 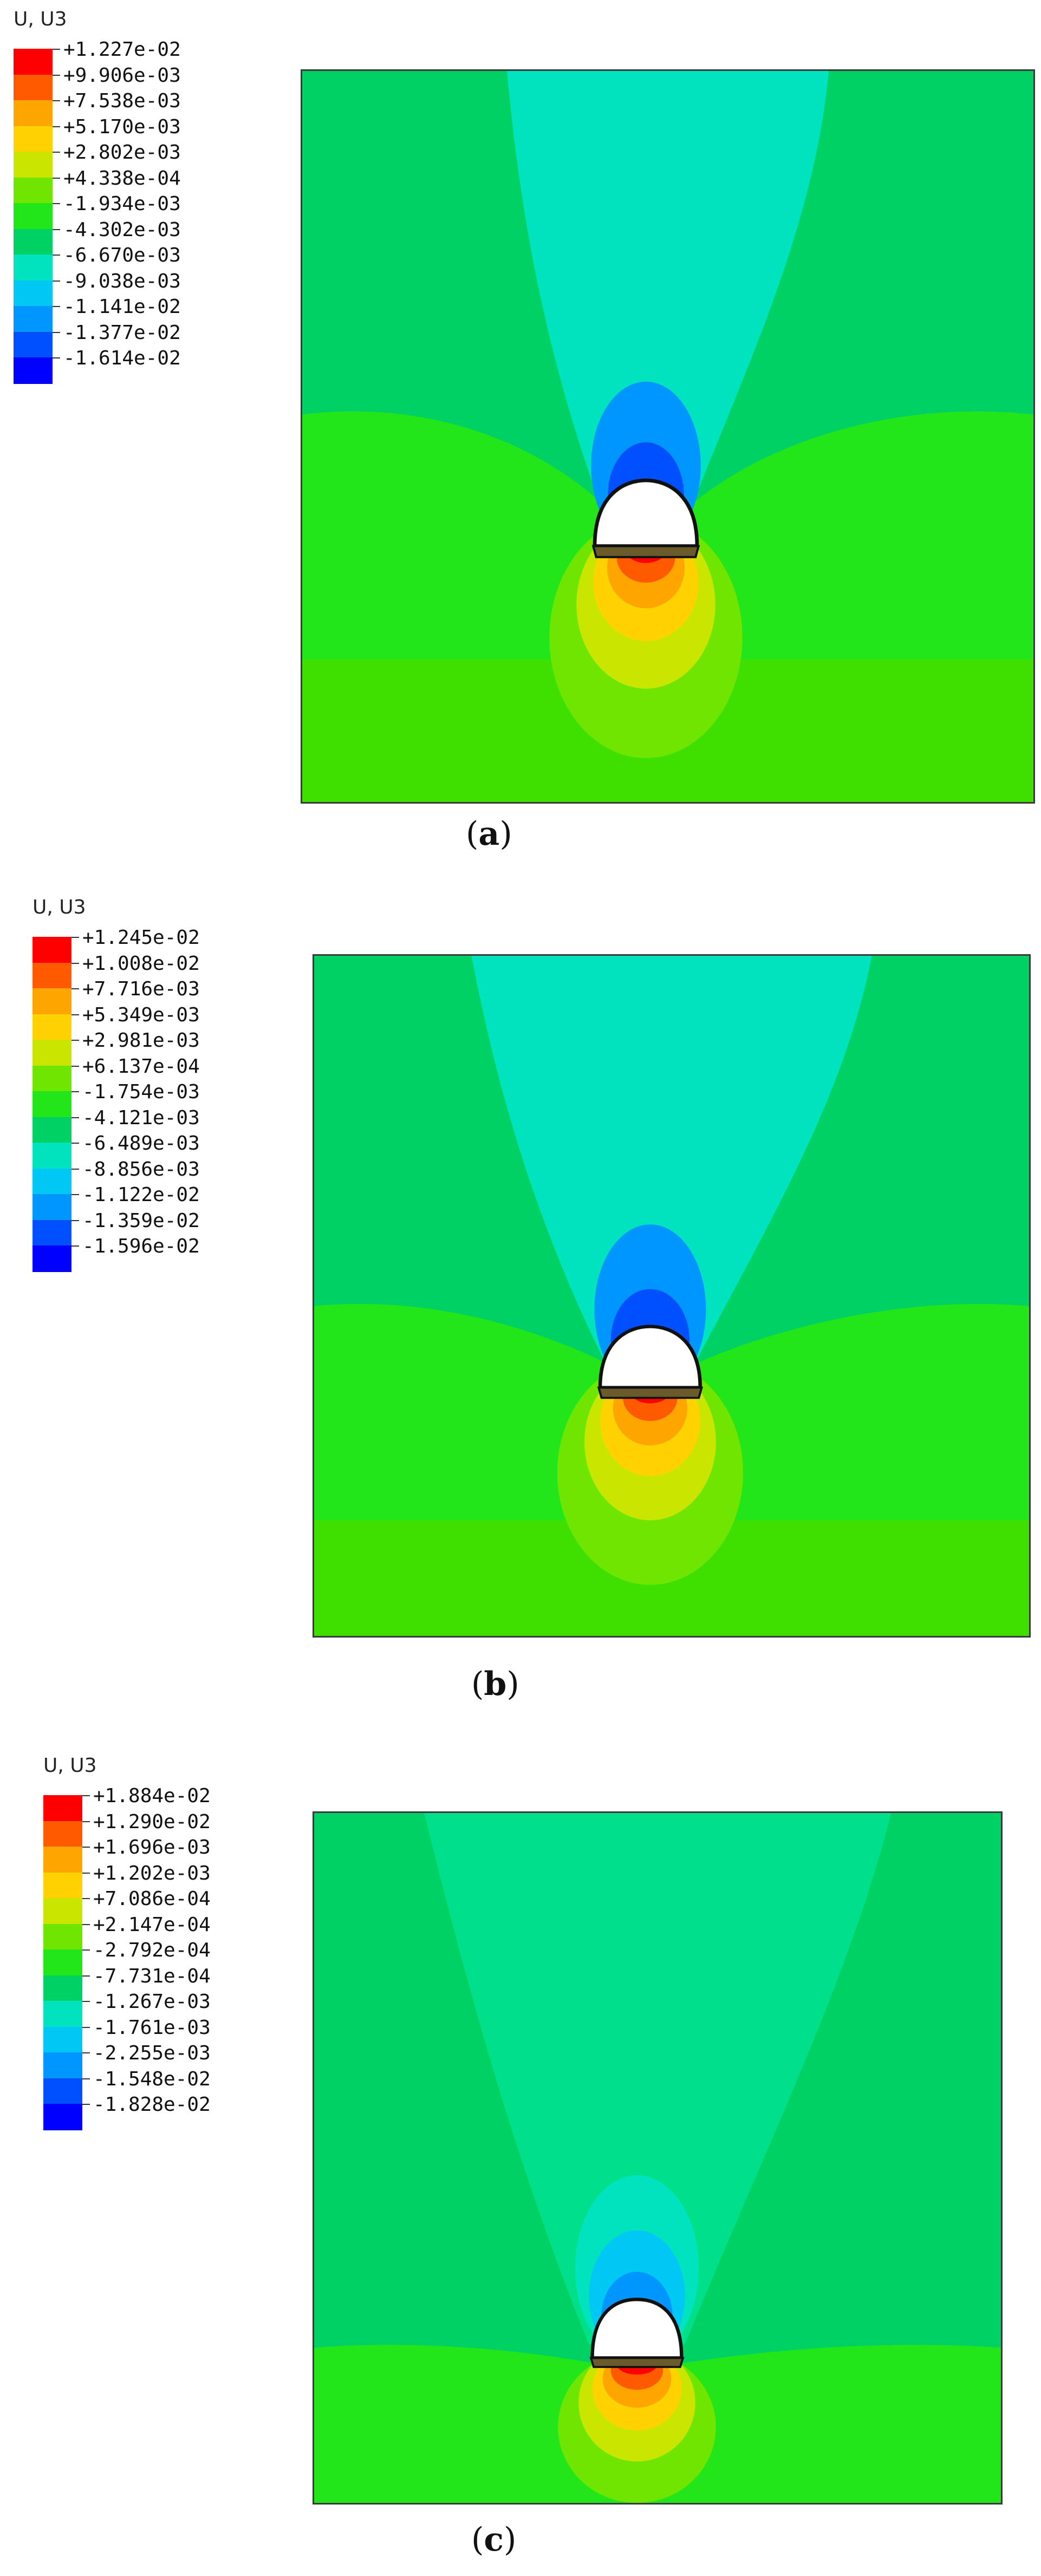 I want to click on legend-label: +2.147e-04, so click(x=152, y=1924).